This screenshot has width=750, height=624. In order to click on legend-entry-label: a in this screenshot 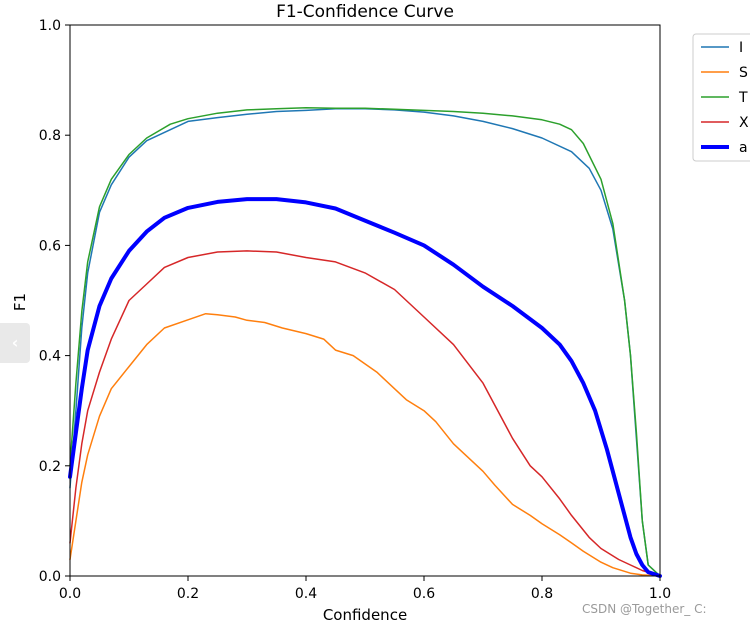, I will do `click(743, 148)`.